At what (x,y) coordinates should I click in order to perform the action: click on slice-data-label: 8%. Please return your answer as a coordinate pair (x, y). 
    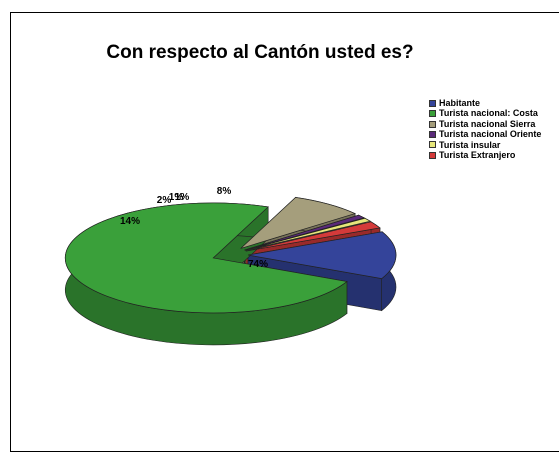
    Looking at the image, I should click on (224, 191).